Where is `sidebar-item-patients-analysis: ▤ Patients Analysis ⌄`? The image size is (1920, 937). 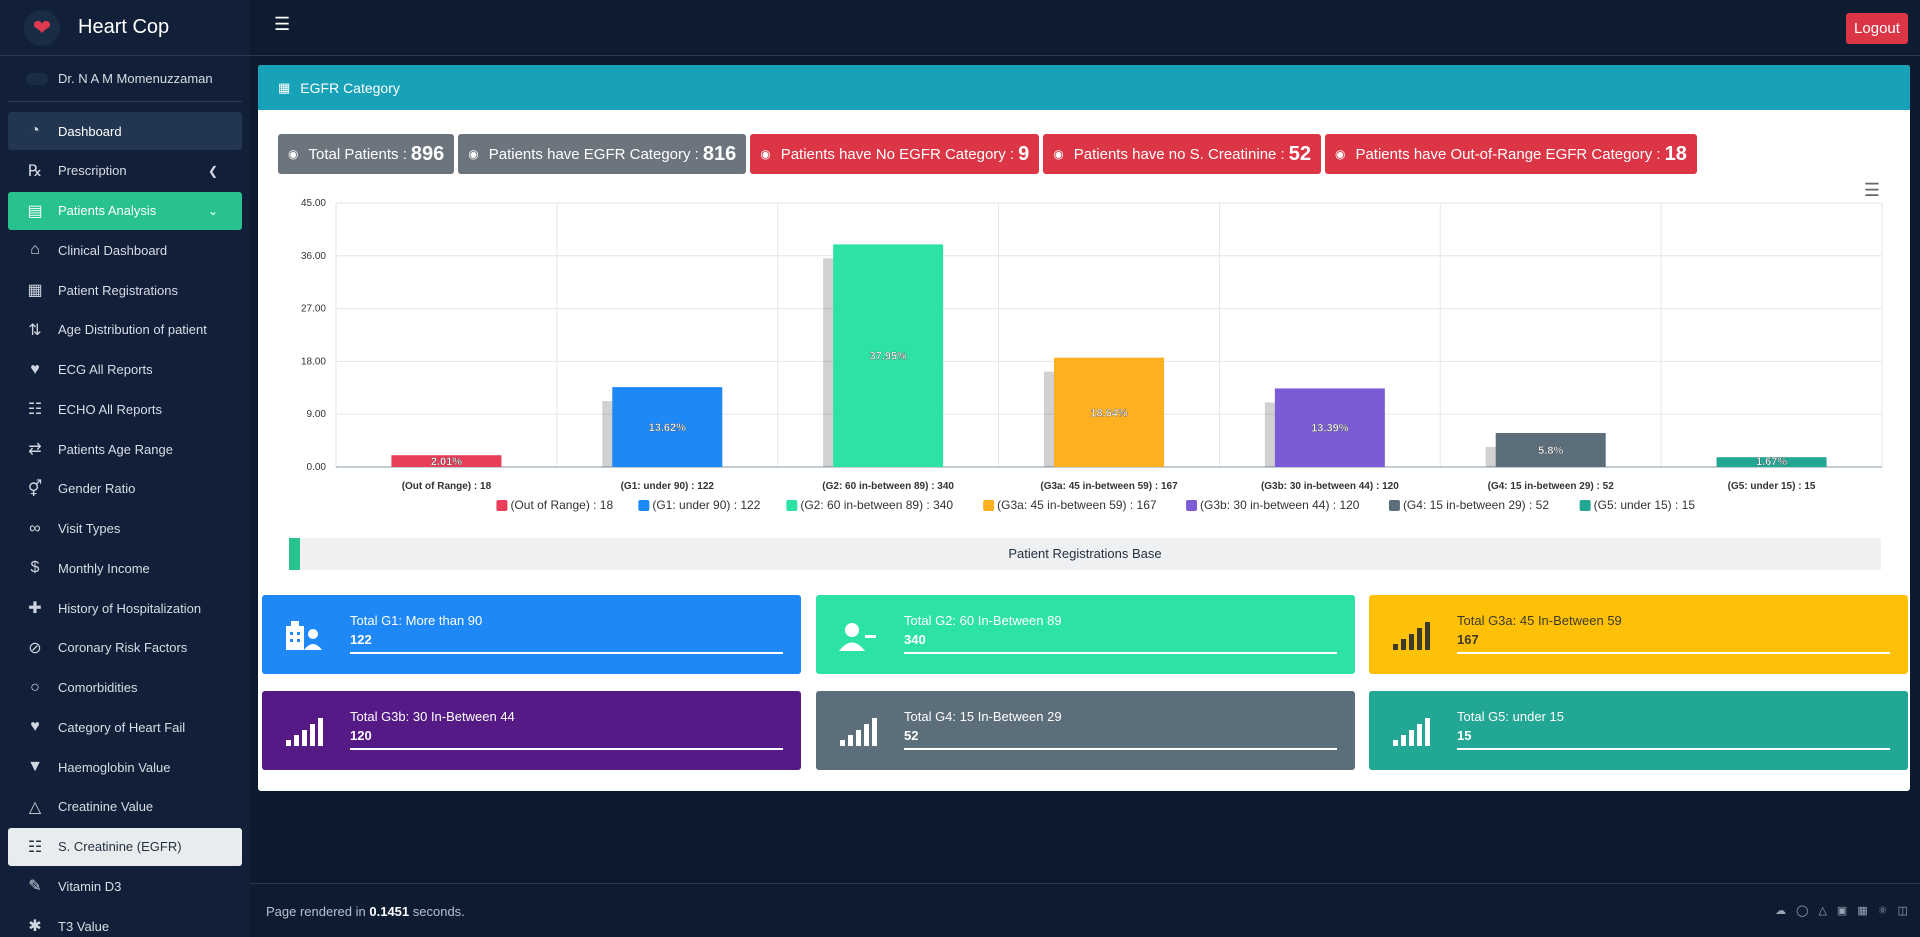 sidebar-item-patients-analysis: ▤ Patients Analysis ⌄ is located at coordinates (125, 210).